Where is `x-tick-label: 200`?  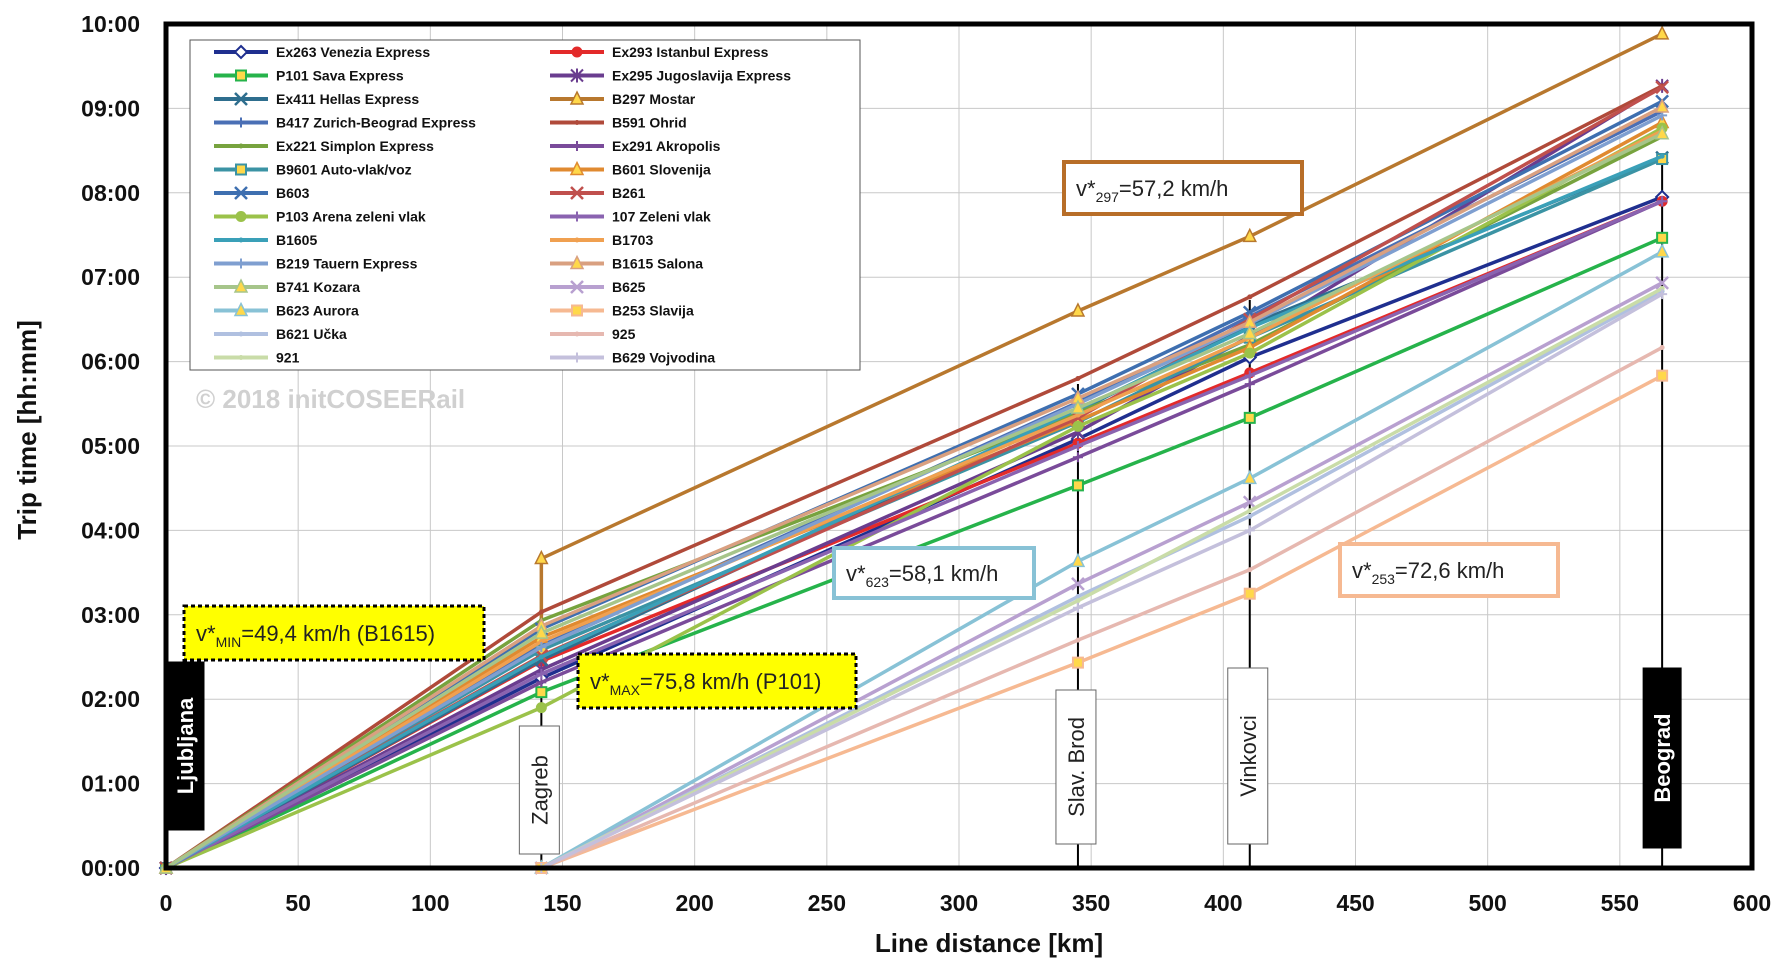 x-tick-label: 200 is located at coordinates (694, 903).